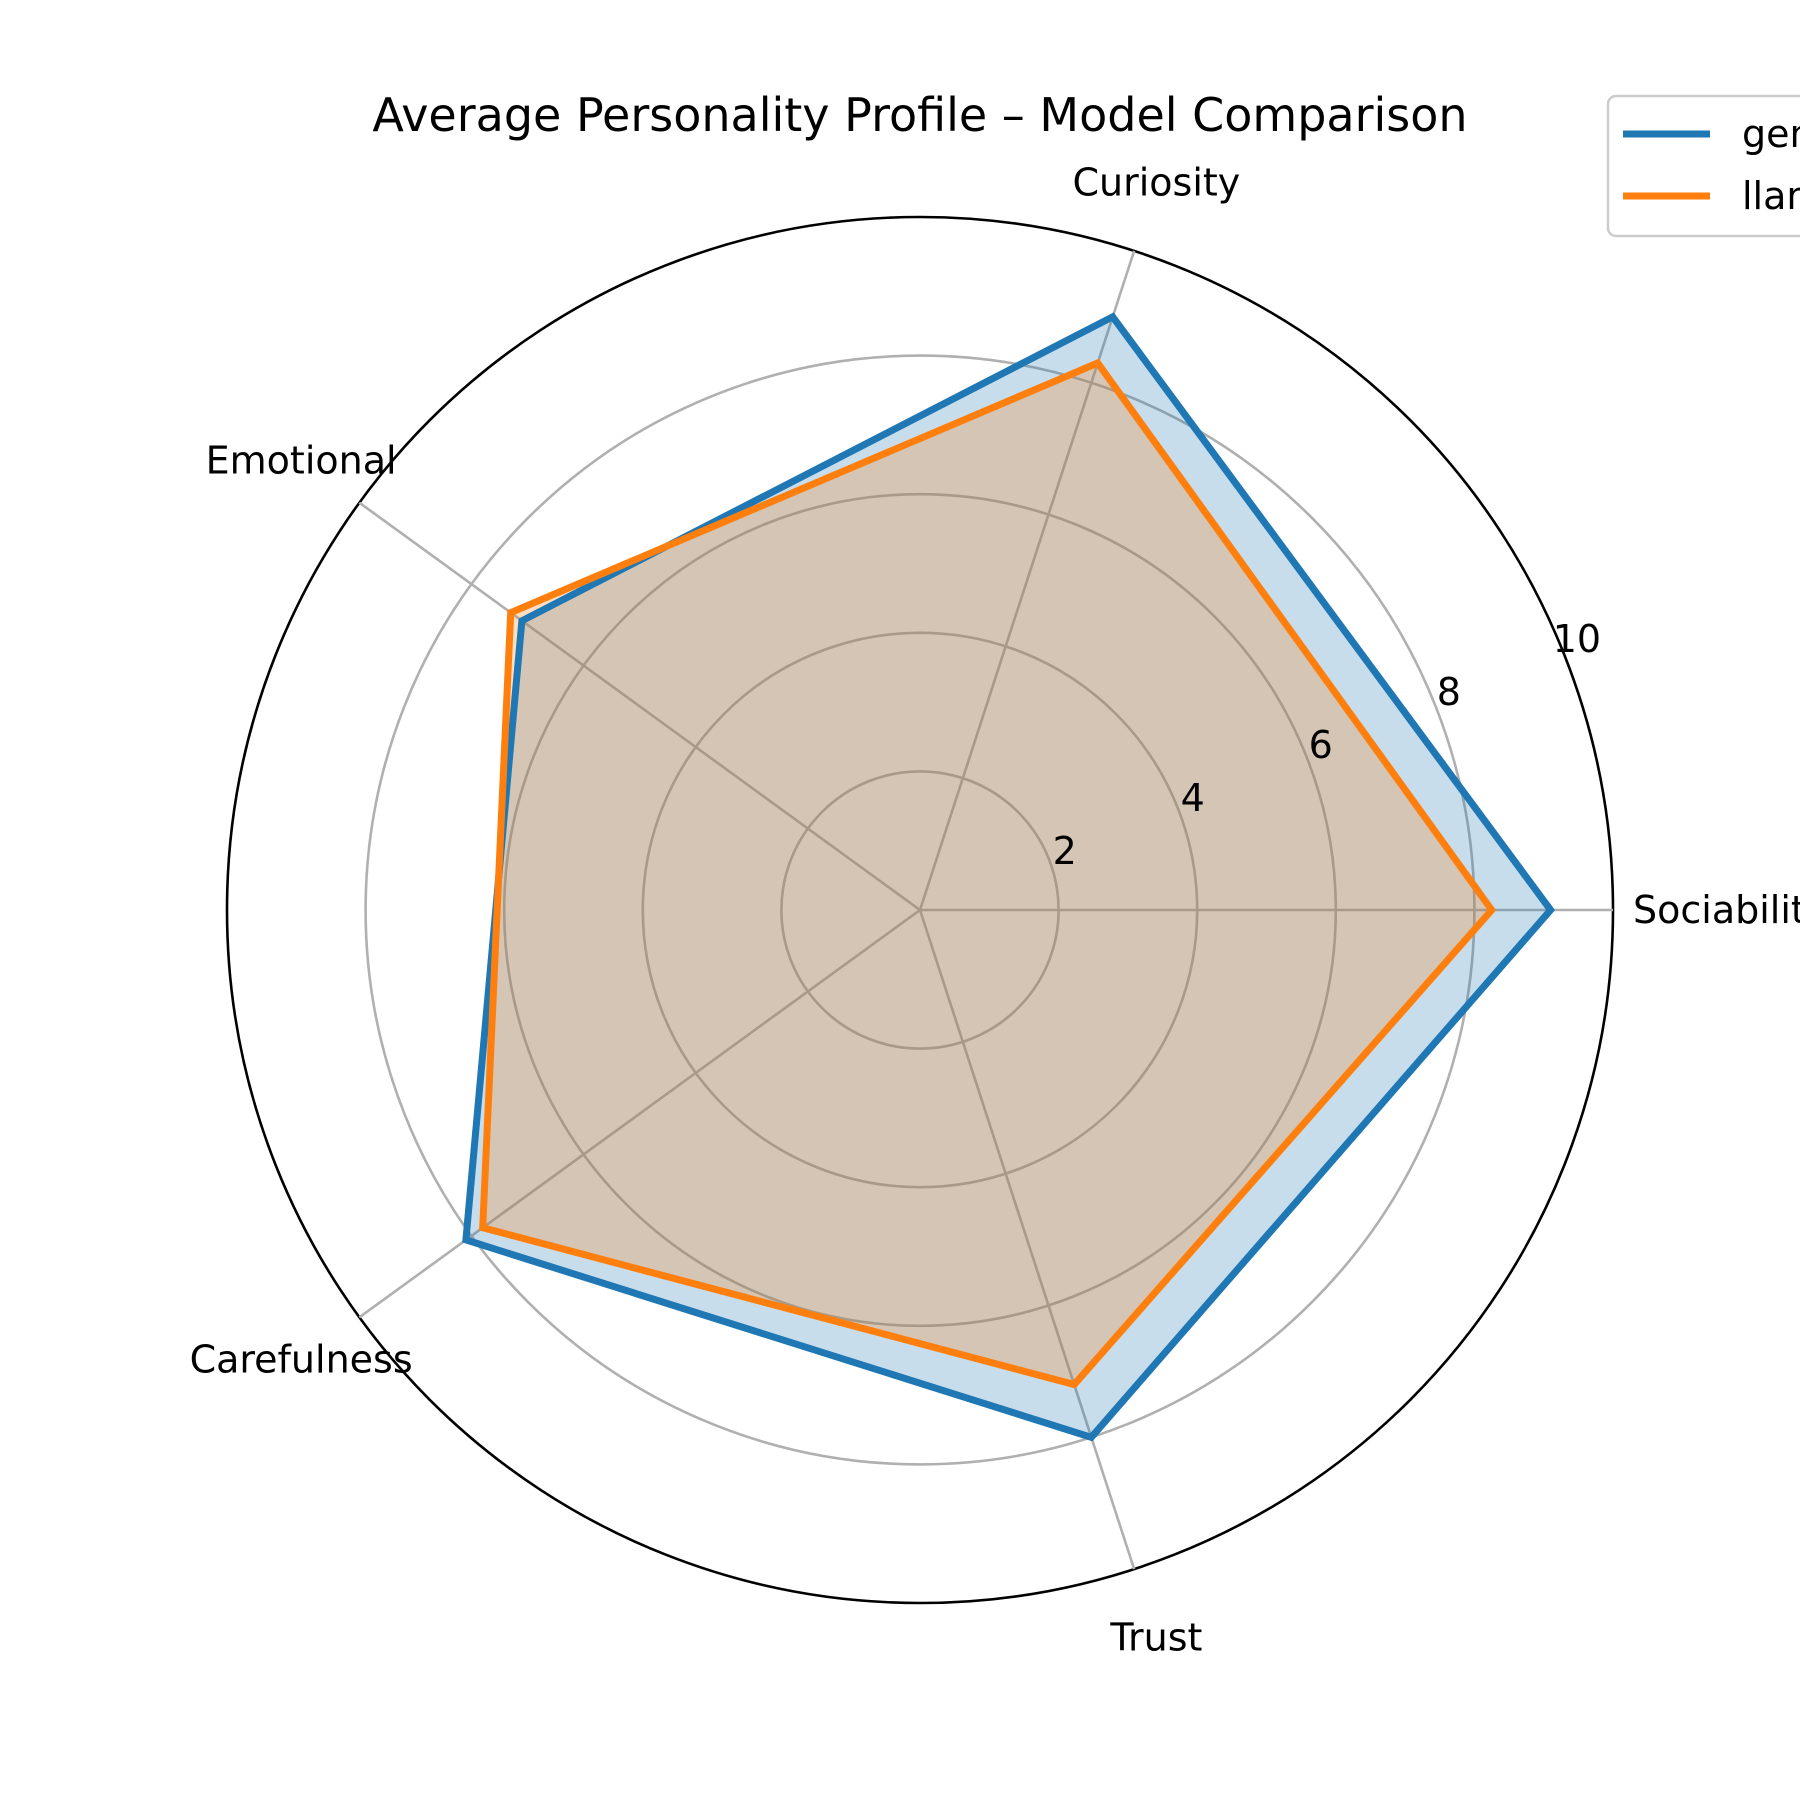 The image size is (1800, 1800). What do you see at coordinates (639, 1113) in the screenshot?
I see `spoke-carefulness` at bounding box center [639, 1113].